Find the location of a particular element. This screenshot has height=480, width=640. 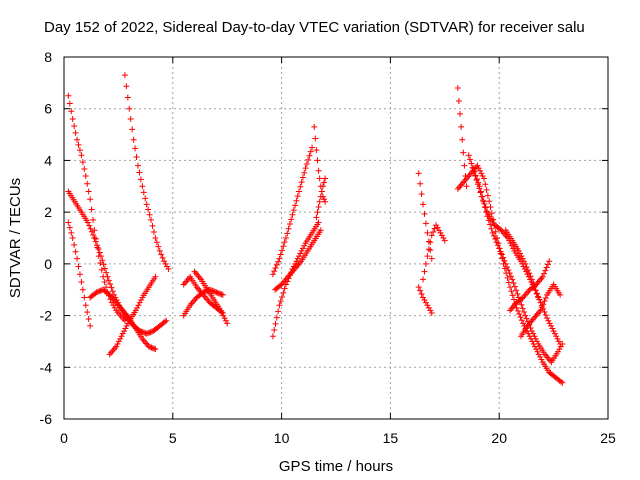

x-tick-label: 25 is located at coordinates (608, 438).